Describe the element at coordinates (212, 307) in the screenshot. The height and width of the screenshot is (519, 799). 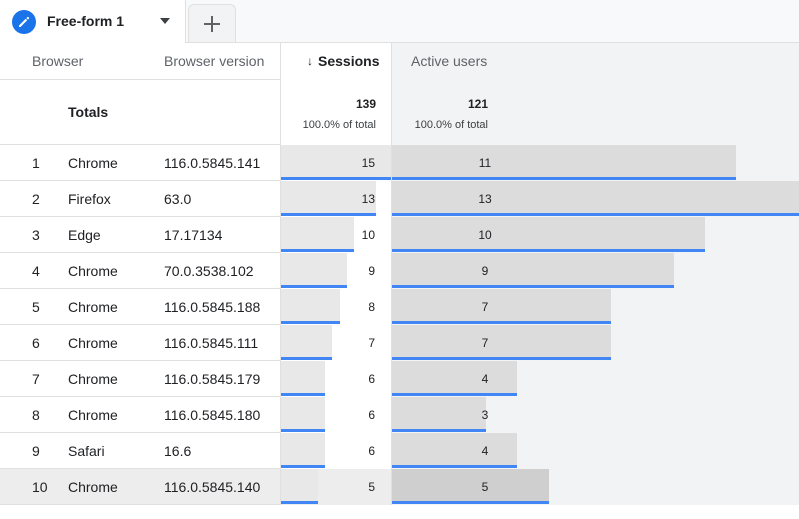
I see `cell-browser-version: 116.0.5845.188` at that location.